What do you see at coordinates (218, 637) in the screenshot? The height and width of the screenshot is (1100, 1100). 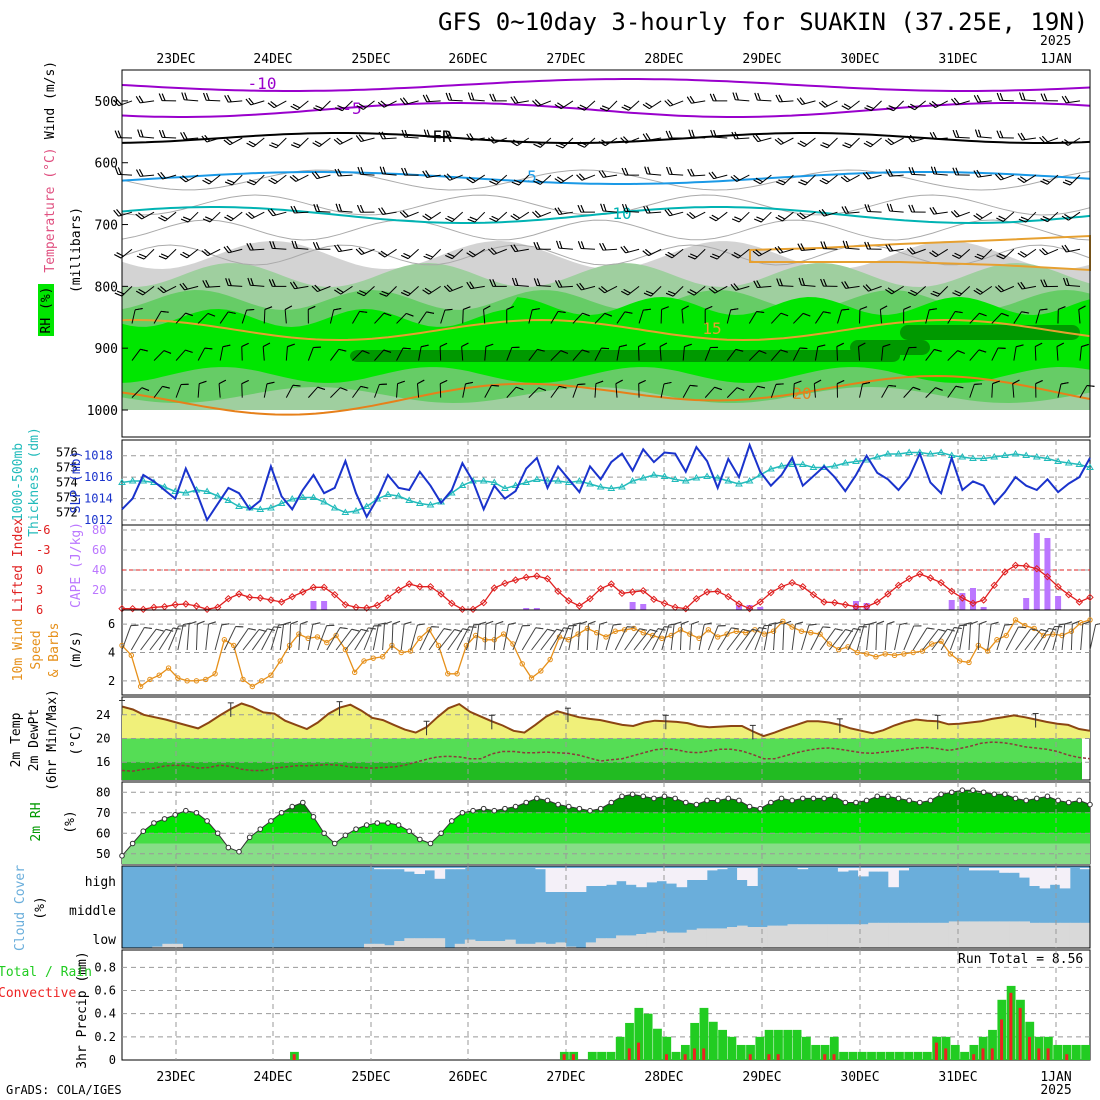 I see `surface-wind-barb-10-staff` at bounding box center [218, 637].